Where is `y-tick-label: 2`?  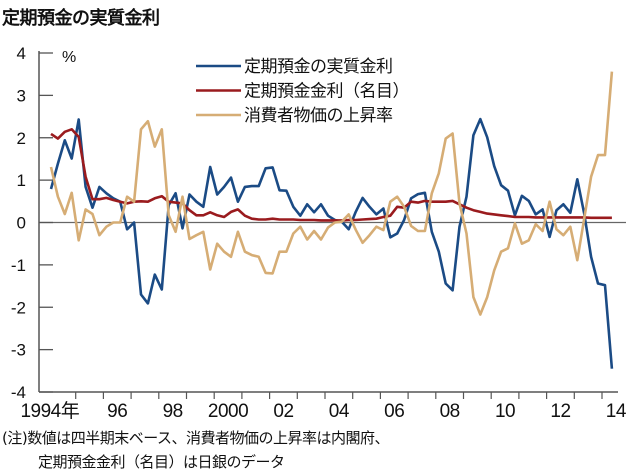 y-tick-label: 2 is located at coordinates (21, 138).